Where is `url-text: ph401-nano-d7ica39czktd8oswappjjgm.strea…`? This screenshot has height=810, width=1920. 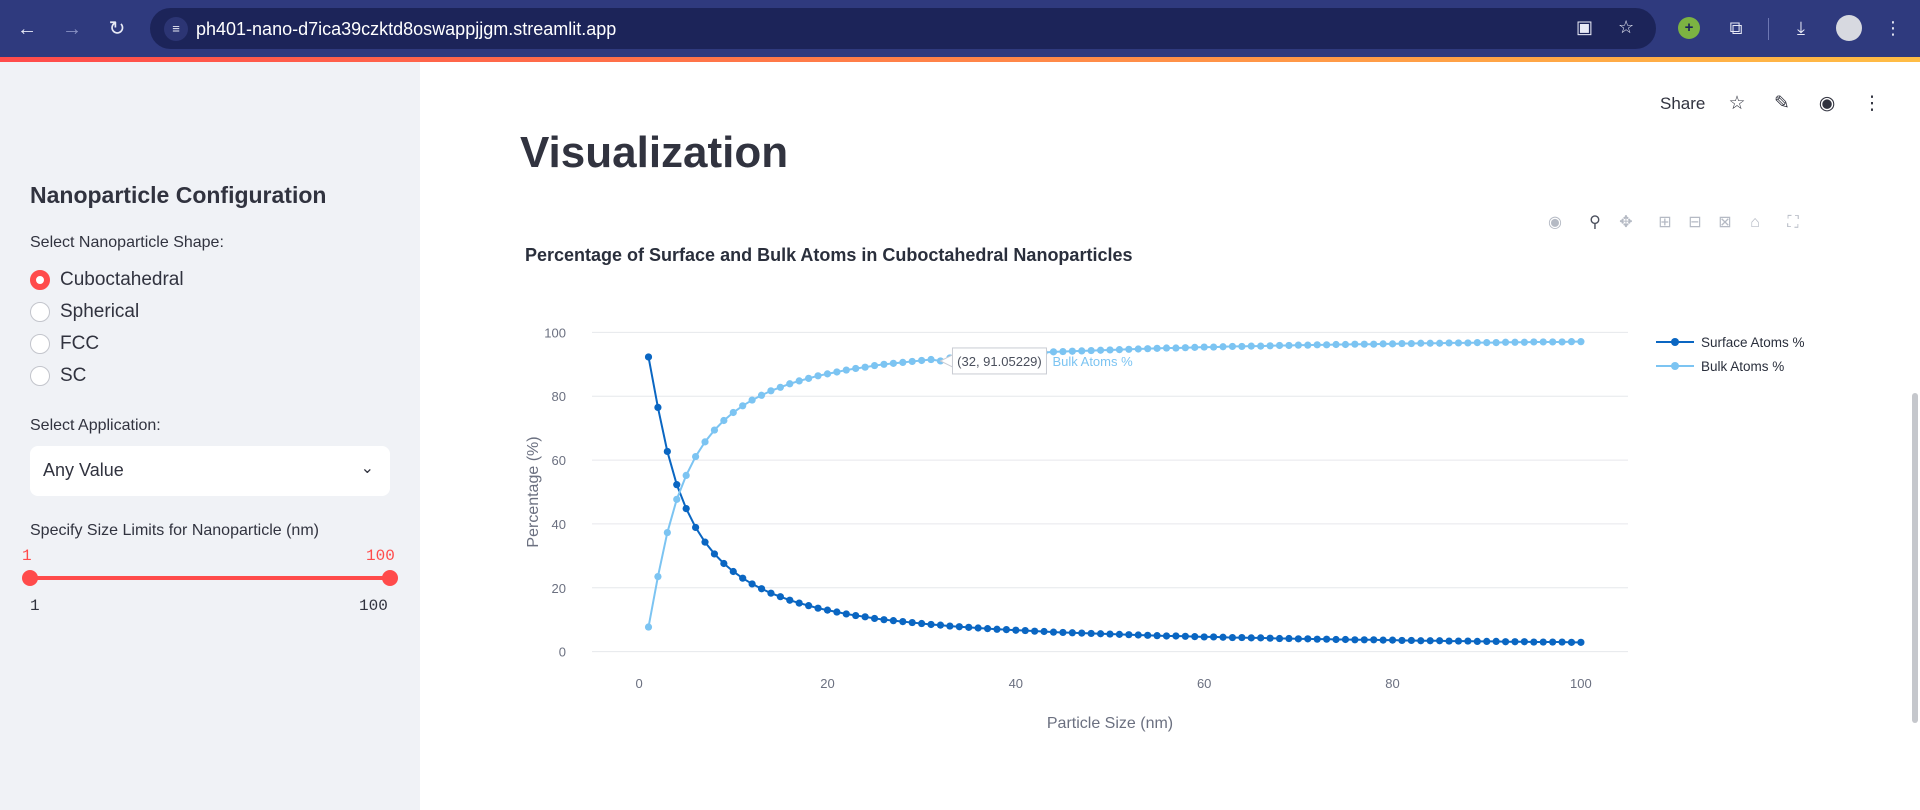
url-text: ph401-nano-d7ica39czktd8oswappjjgm.strea… is located at coordinates (406, 29).